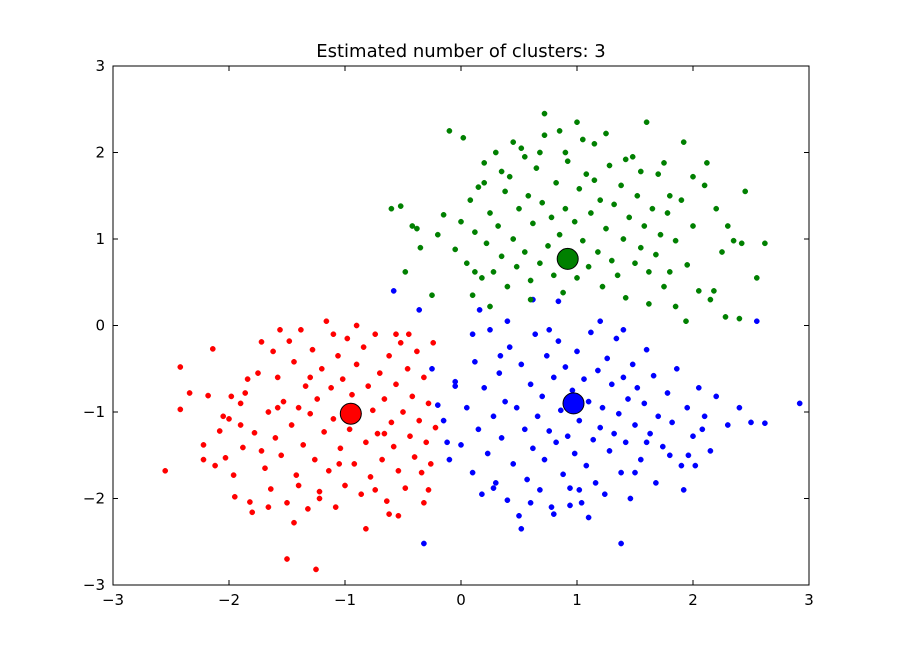 The height and width of the screenshot is (654, 900). Describe the element at coordinates (100, 326) in the screenshot. I see `y-tick-label: 0` at that location.